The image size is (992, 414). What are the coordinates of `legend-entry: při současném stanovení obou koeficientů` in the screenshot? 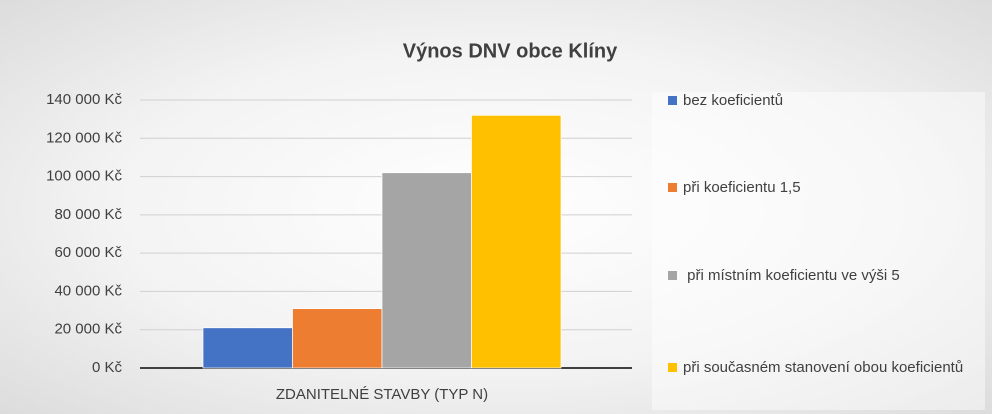 It's located at (823, 367).